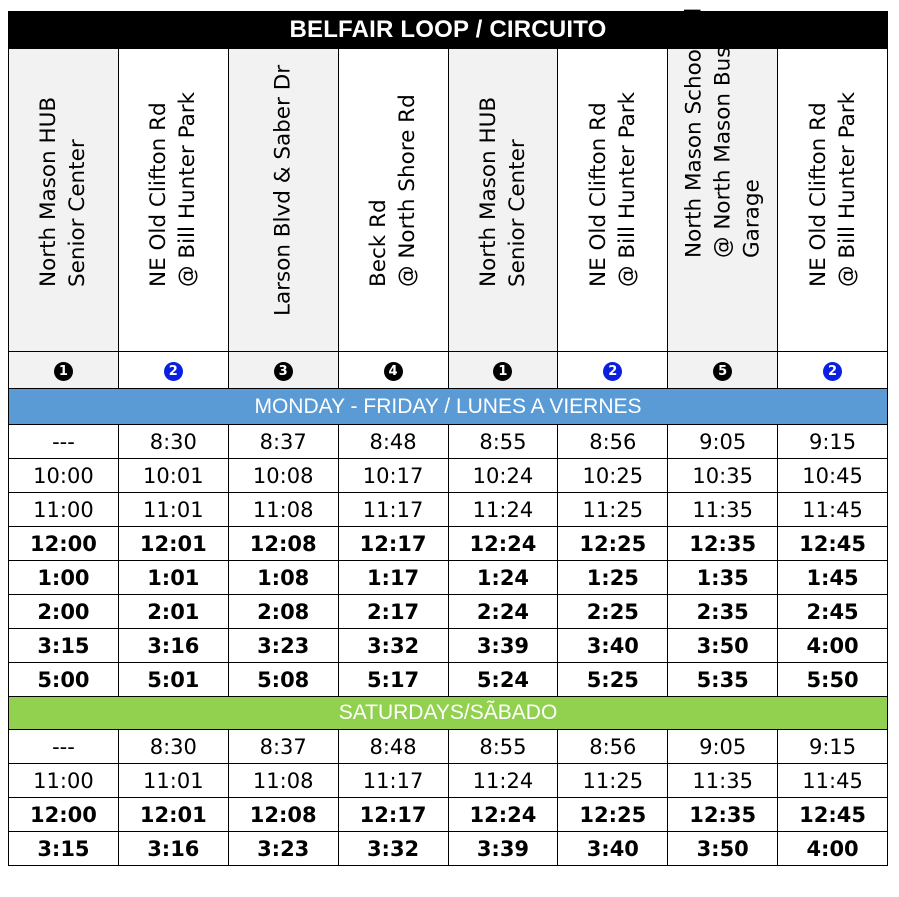 This screenshot has height=897, width=899. What do you see at coordinates (448, 577) in the screenshot?
I see `time-row: 1:00 1:01 1:08 1:17 1:24 1:25 1:35 1:45` at bounding box center [448, 577].